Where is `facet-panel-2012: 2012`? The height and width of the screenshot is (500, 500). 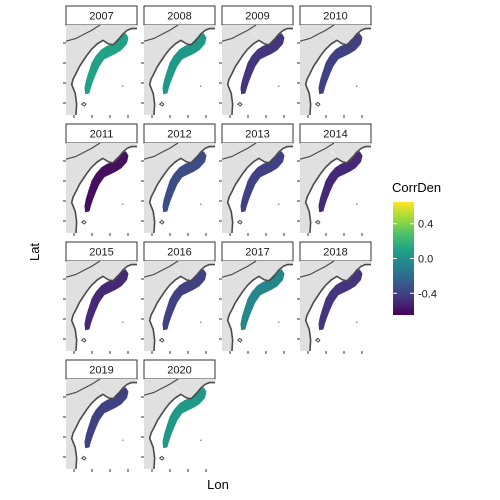
facet-panel-2012: 2012 is located at coordinates (178, 179).